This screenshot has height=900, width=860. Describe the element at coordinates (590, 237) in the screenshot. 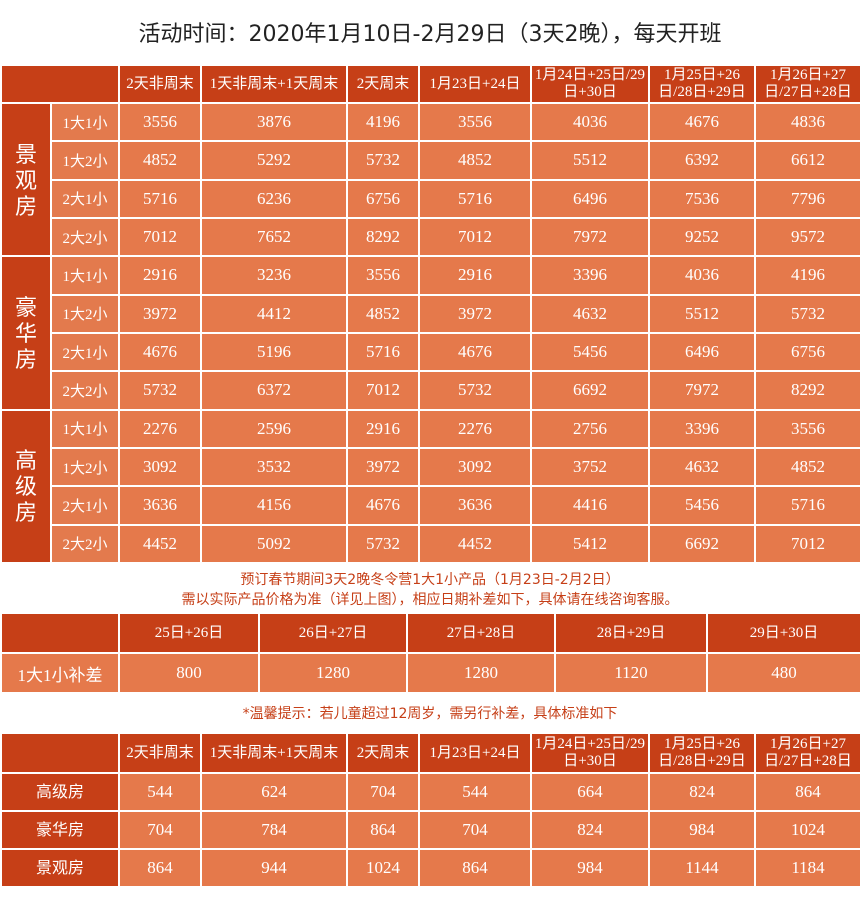

I see `price-cell: 7972` at that location.